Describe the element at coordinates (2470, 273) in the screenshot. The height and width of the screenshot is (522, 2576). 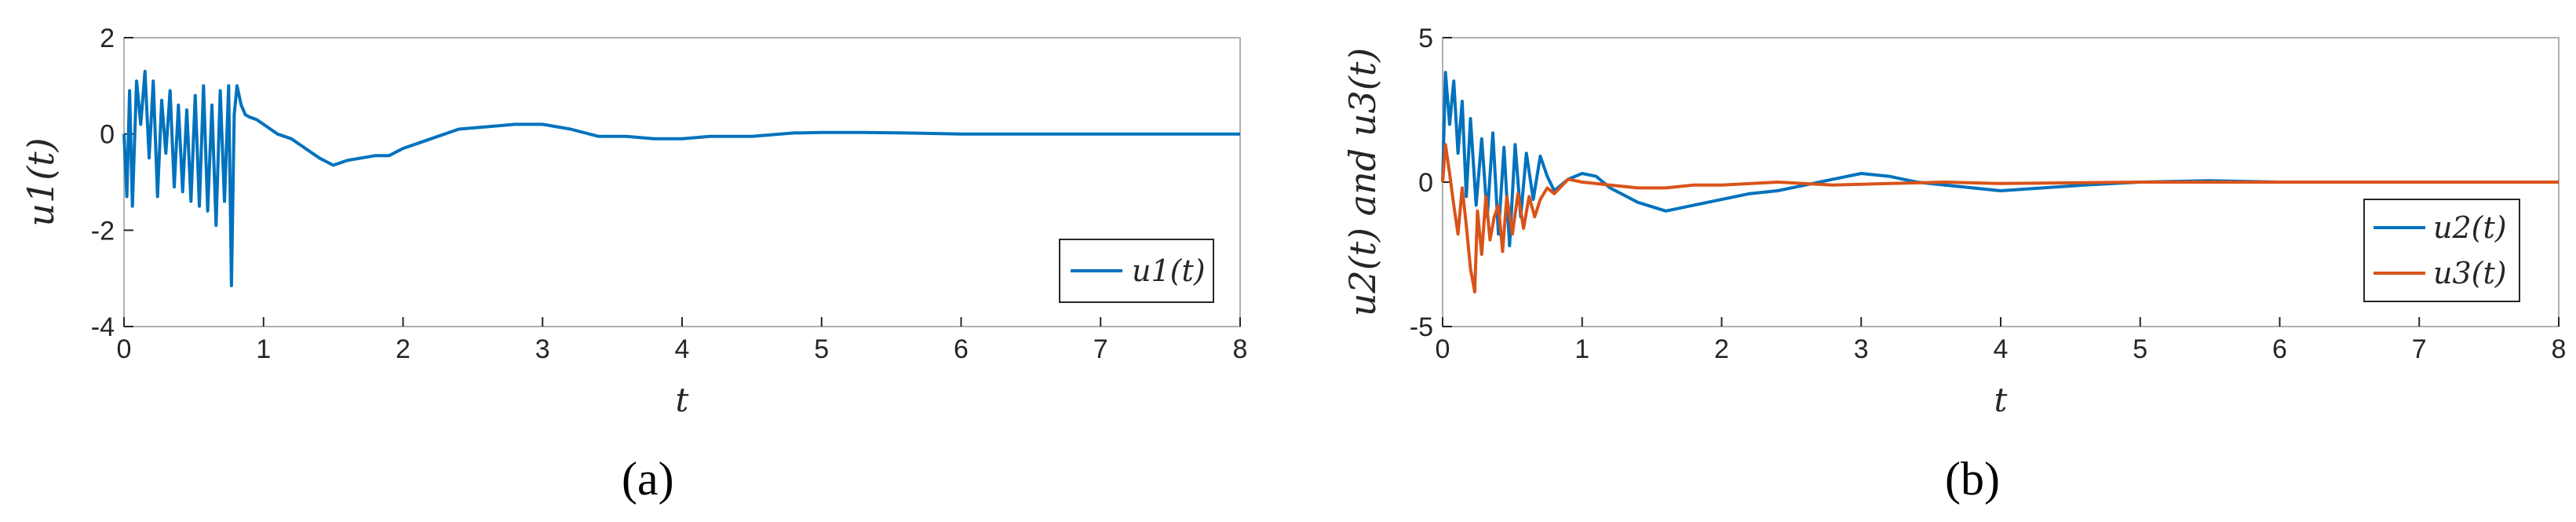
I see `legend-label-u3: u3(t)` at that location.